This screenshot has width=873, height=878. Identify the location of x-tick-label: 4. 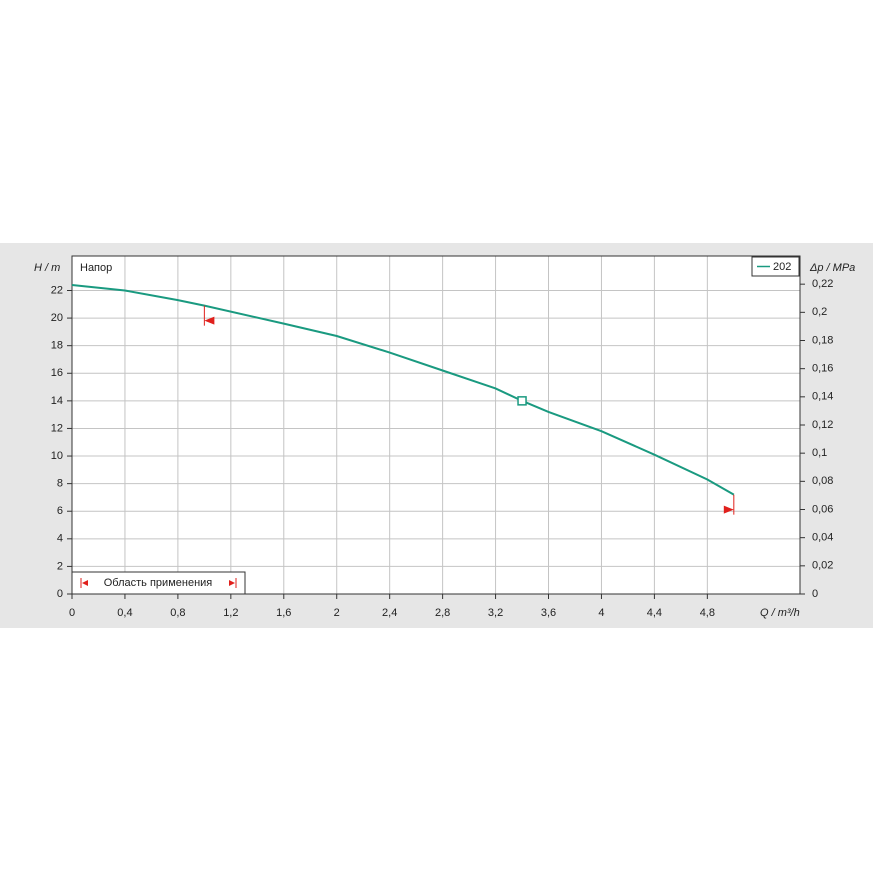
(601, 613).